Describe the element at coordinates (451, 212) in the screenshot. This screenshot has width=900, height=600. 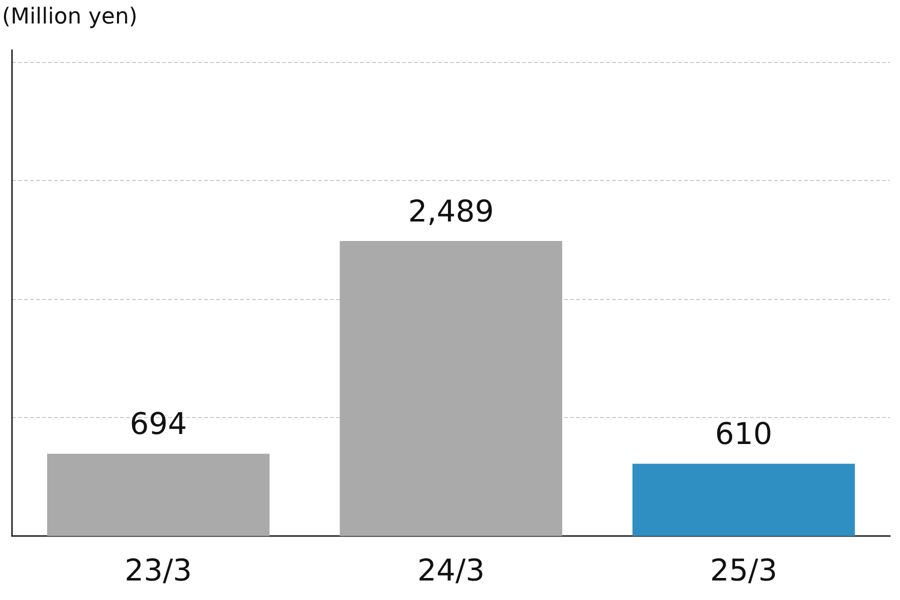
I see `data-label: 2,489` at that location.